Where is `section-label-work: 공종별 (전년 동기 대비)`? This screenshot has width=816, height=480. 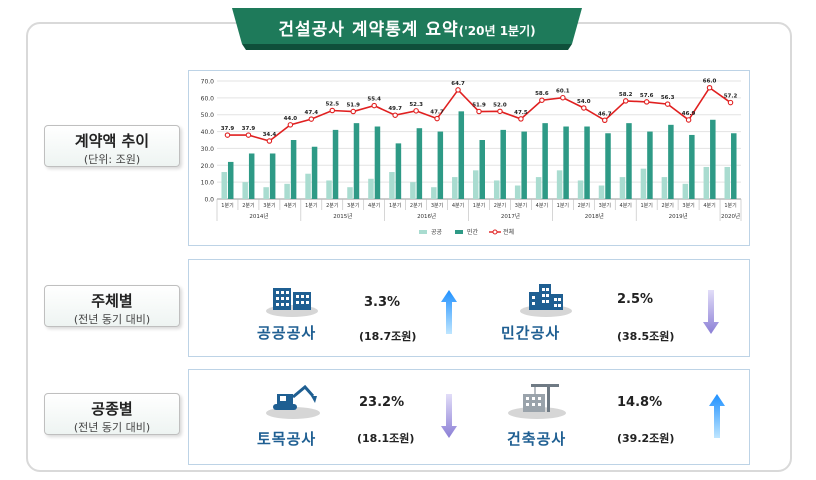
section-label-work: 공종별 (전년 동기 대비) is located at coordinates (112, 414).